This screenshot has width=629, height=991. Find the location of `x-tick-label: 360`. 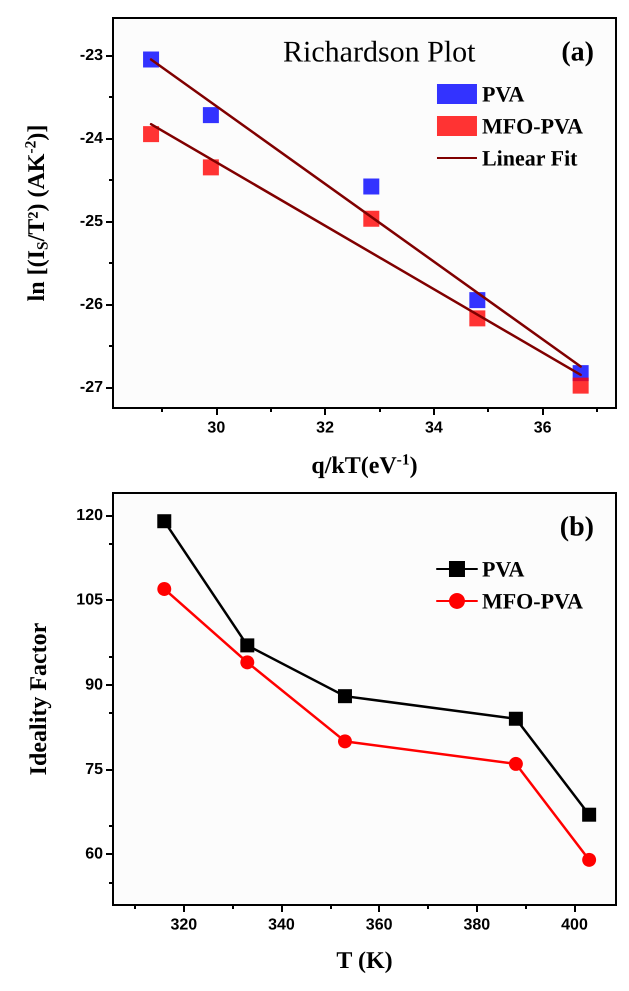

x-tick-label: 360 is located at coordinates (379, 925).